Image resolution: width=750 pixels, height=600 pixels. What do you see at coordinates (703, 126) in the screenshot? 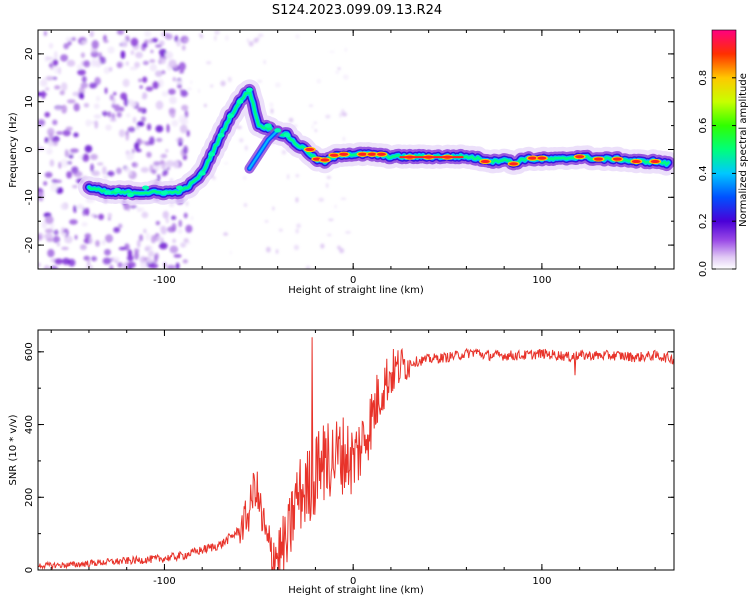
I see `colorbar-tick-label: 0.6` at bounding box center [703, 126].